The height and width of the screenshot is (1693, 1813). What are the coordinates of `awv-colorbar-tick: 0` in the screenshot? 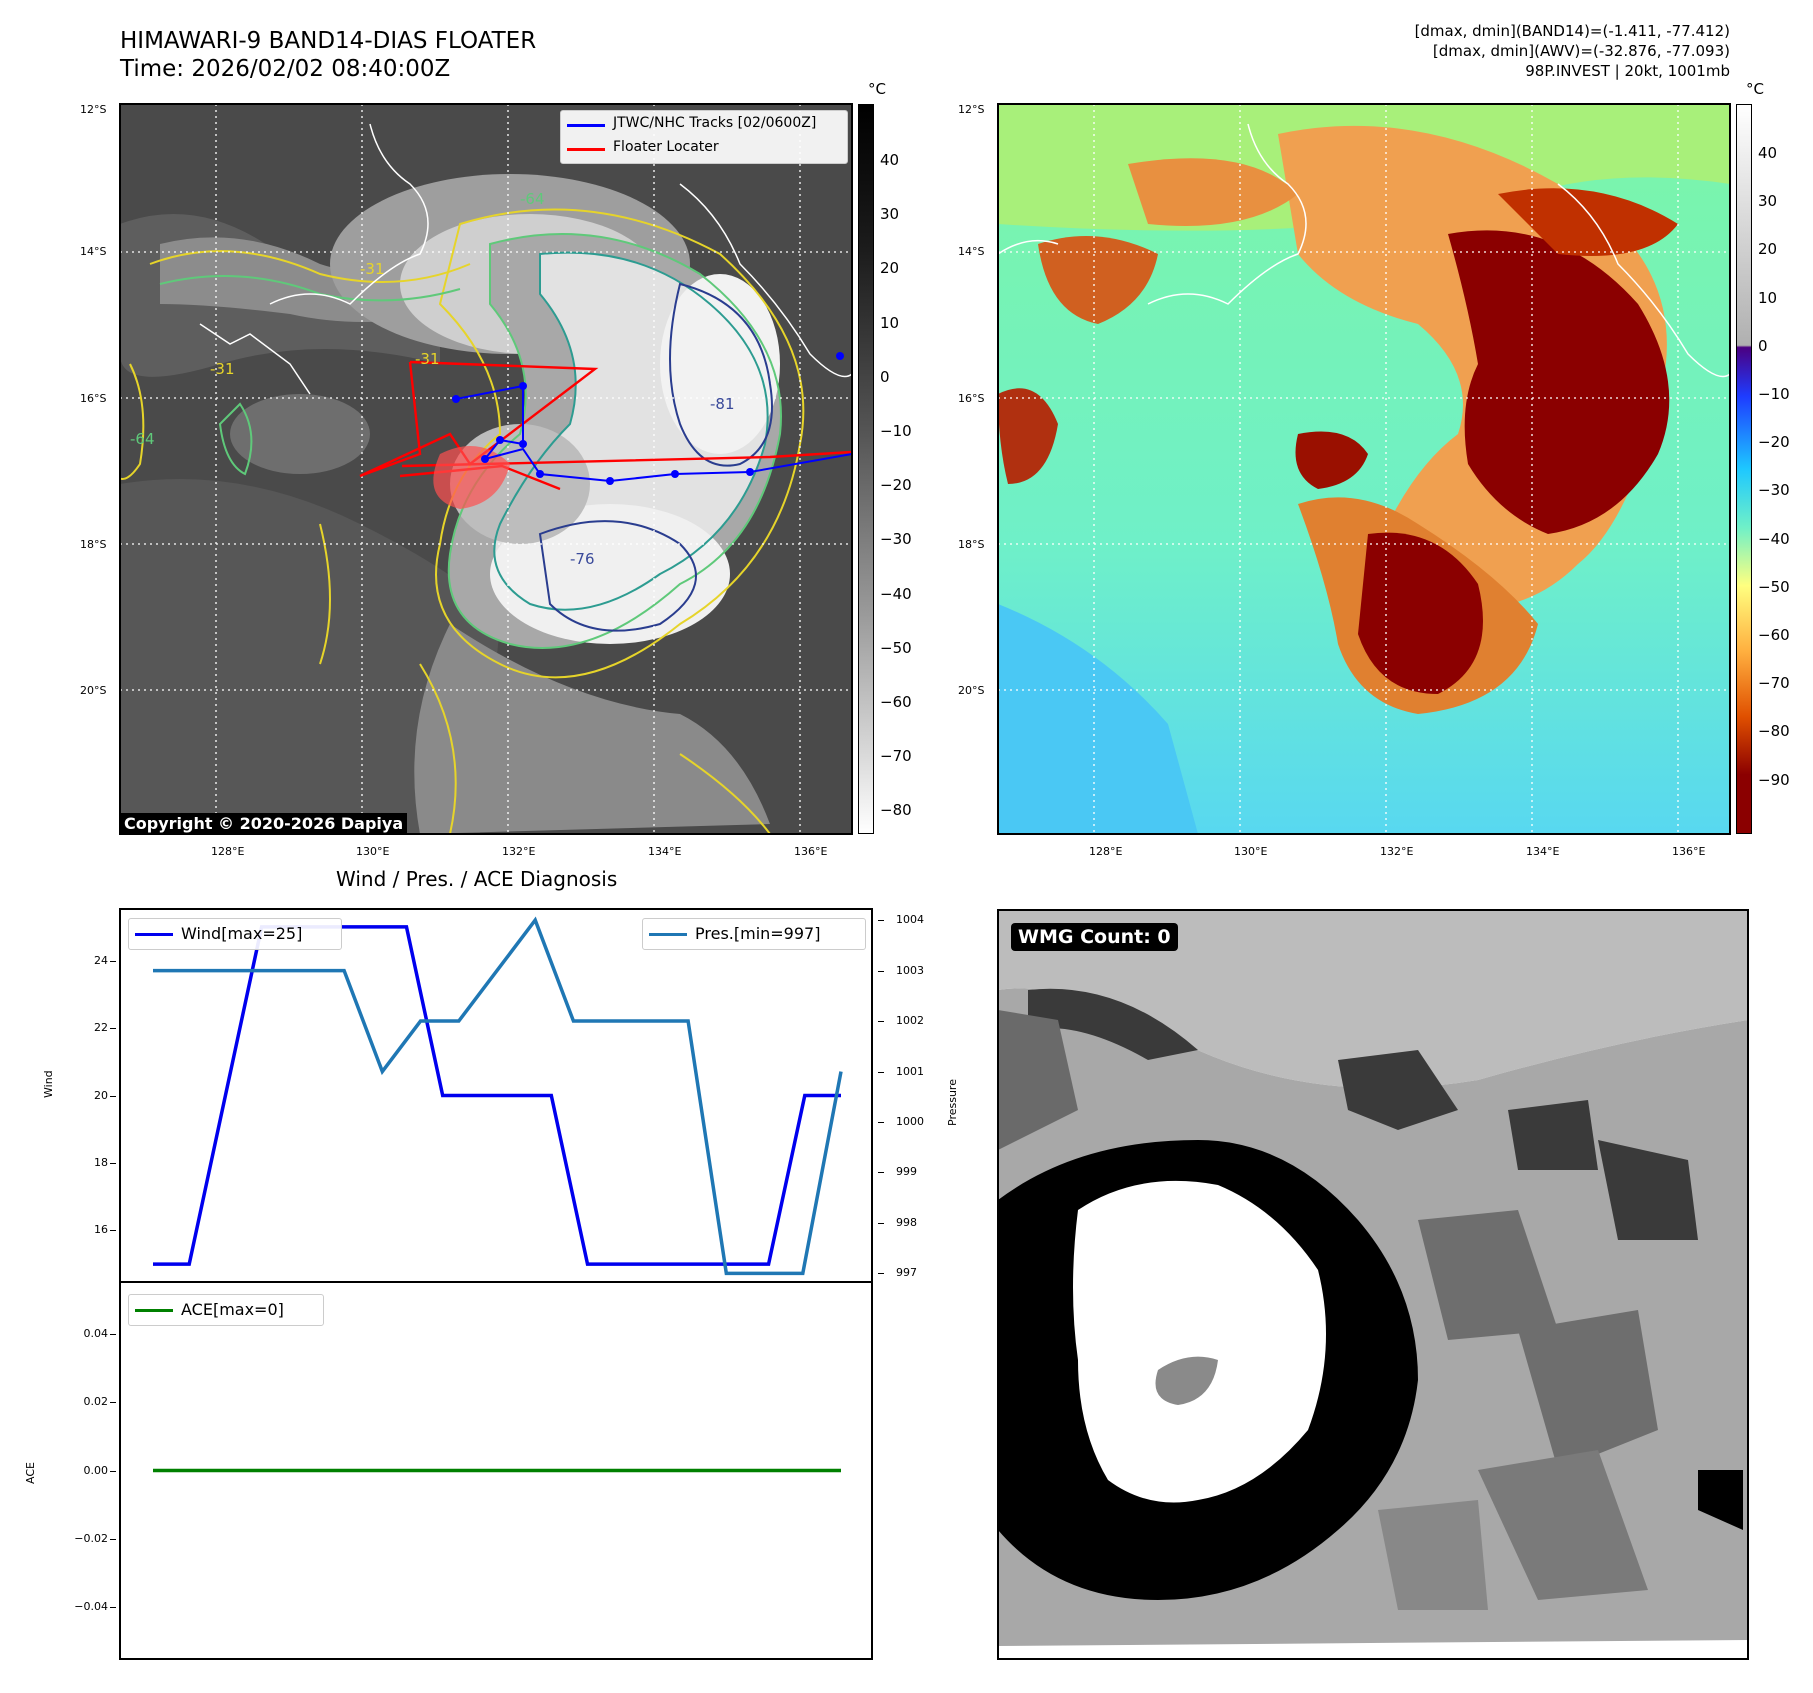 It's located at (1763, 345).